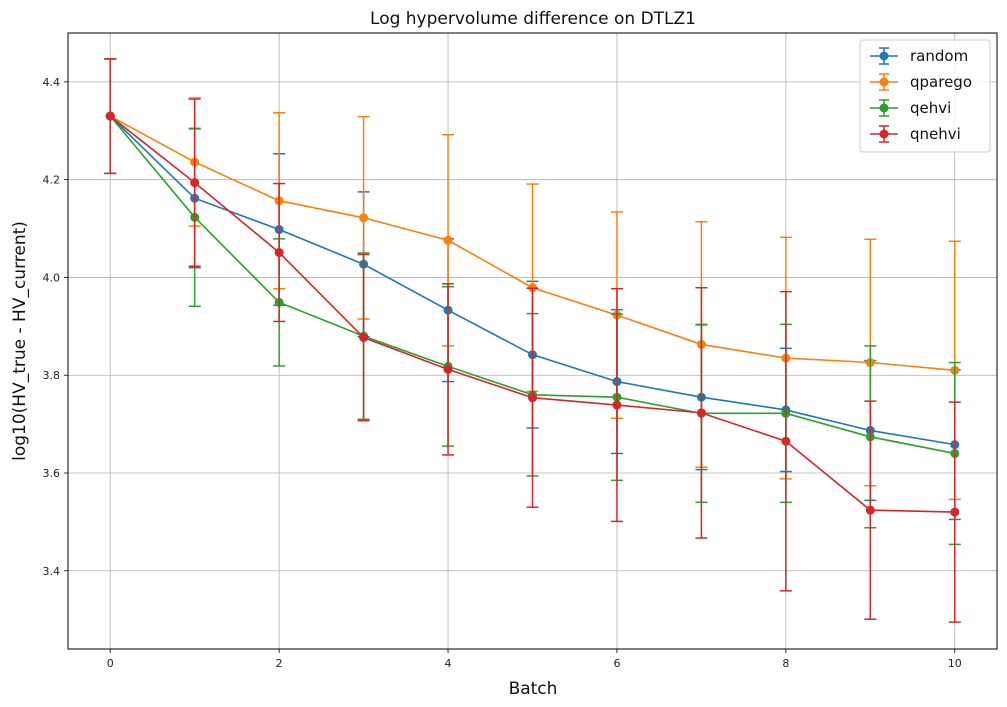  I want to click on x-tick-label: 4, so click(448, 663).